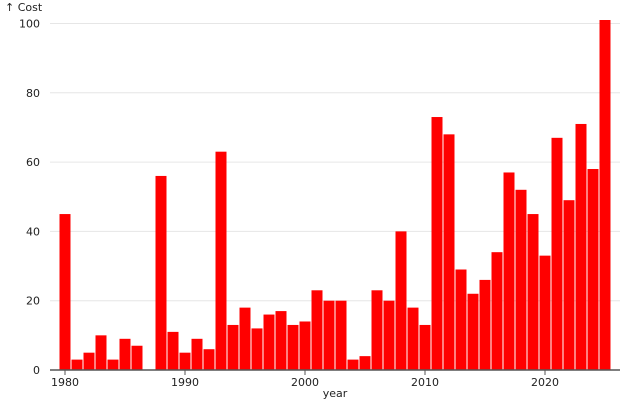 The image size is (640, 400). What do you see at coordinates (413, 338) in the screenshot?
I see `bar-2009` at bounding box center [413, 338].